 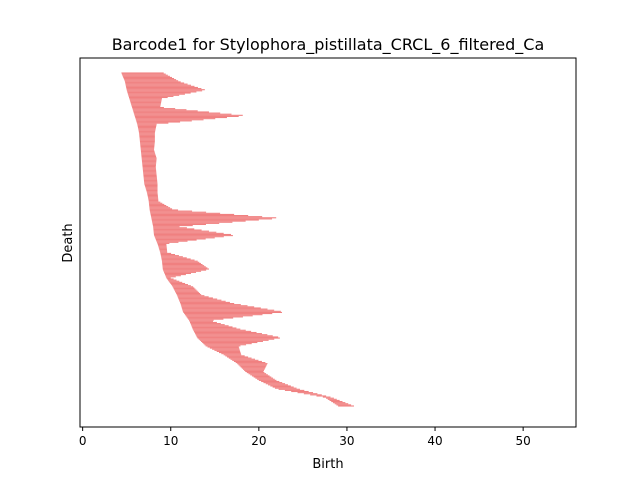 What do you see at coordinates (83, 441) in the screenshot?
I see `x-tick-label: 0` at bounding box center [83, 441].